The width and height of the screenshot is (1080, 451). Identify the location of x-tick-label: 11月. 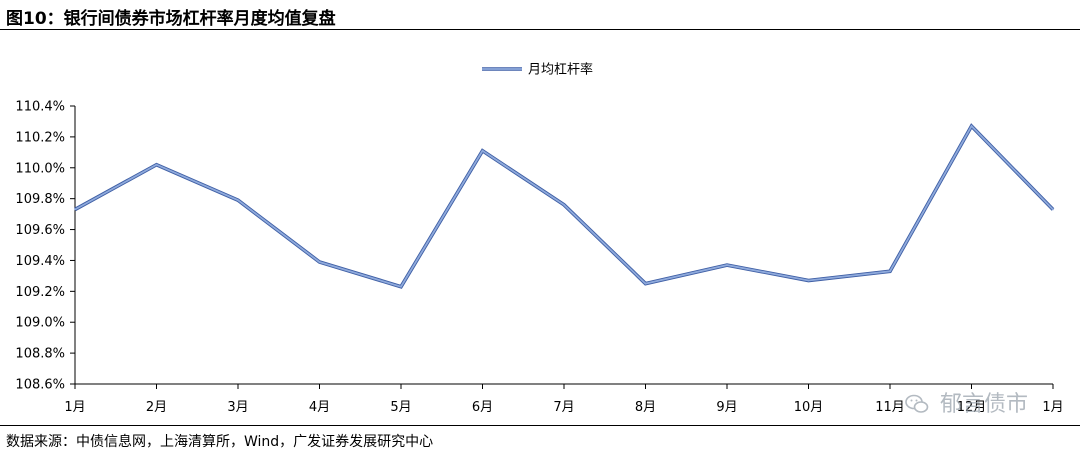
(890, 407).